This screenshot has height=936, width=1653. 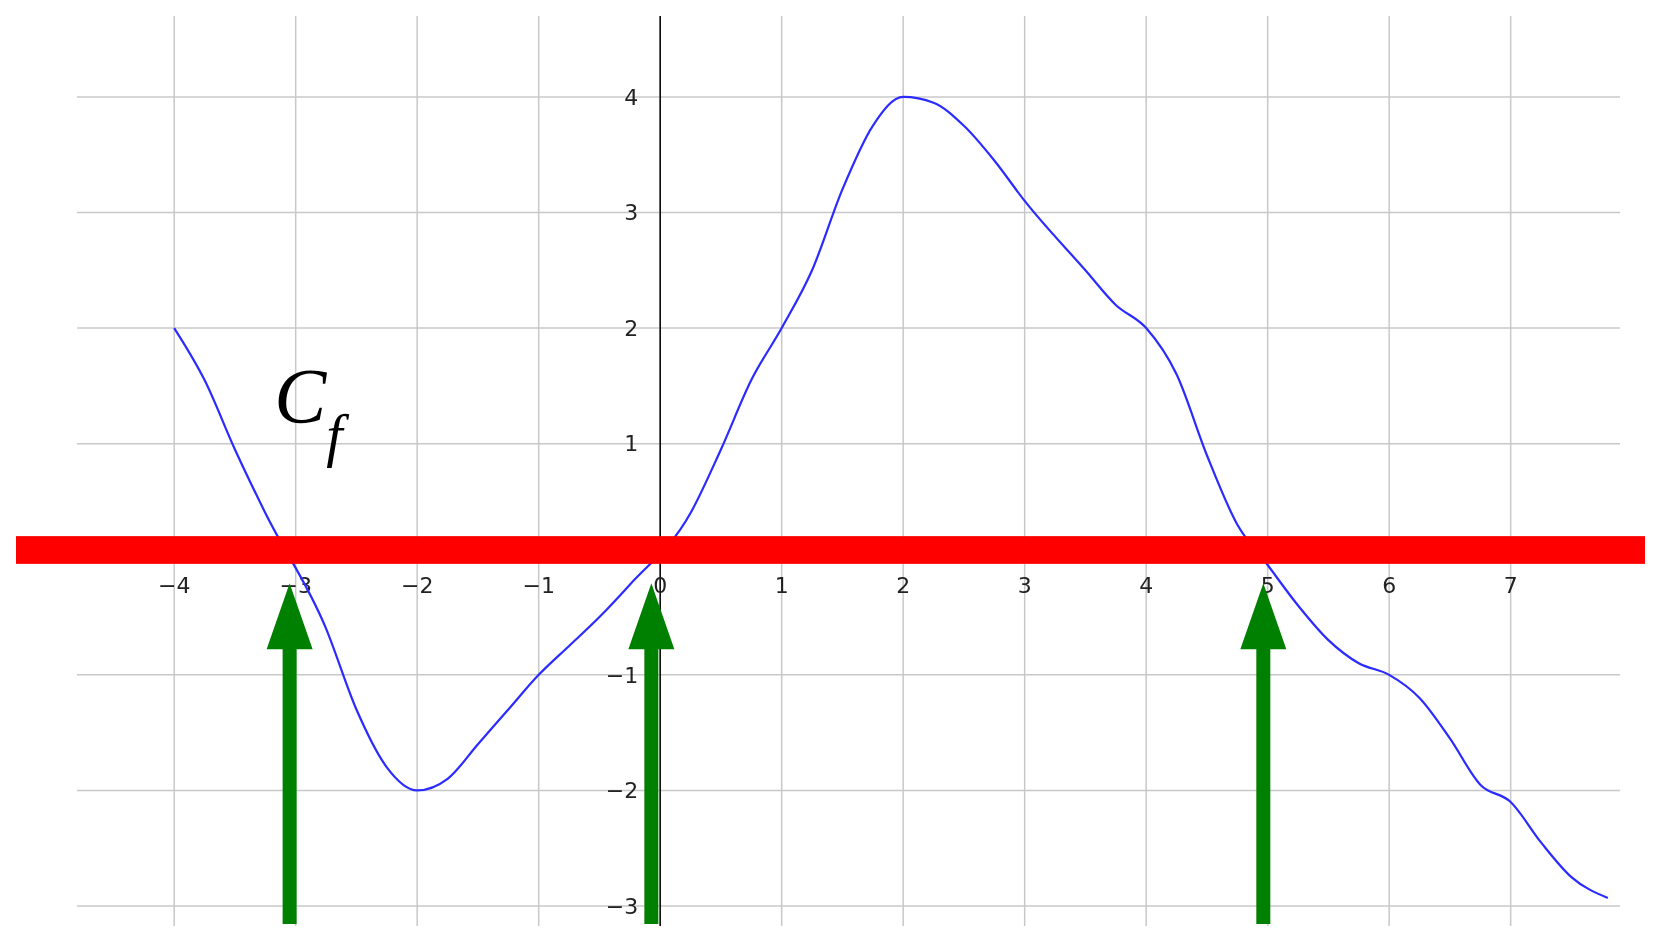 What do you see at coordinates (1024, 586) in the screenshot?
I see `x-tick-label: 3` at bounding box center [1024, 586].